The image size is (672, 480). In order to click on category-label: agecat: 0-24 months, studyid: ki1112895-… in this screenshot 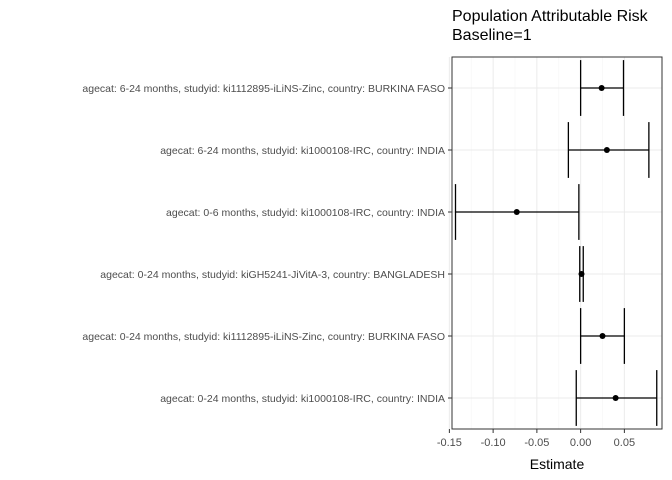, I will do `click(263, 337)`.